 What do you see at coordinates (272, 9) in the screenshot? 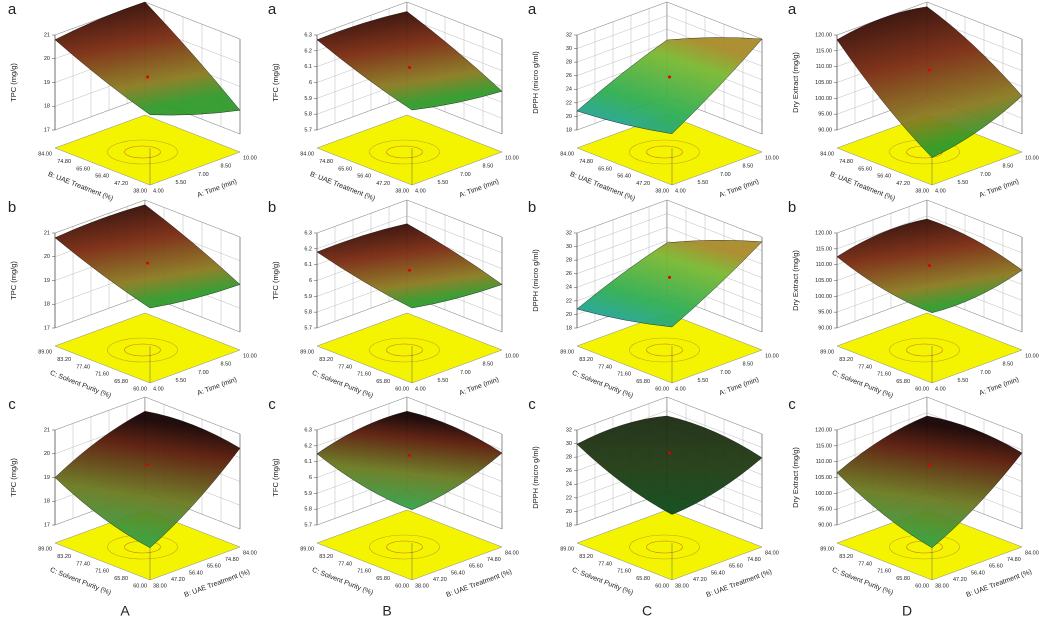
I see `panel-letter: a` at bounding box center [272, 9].